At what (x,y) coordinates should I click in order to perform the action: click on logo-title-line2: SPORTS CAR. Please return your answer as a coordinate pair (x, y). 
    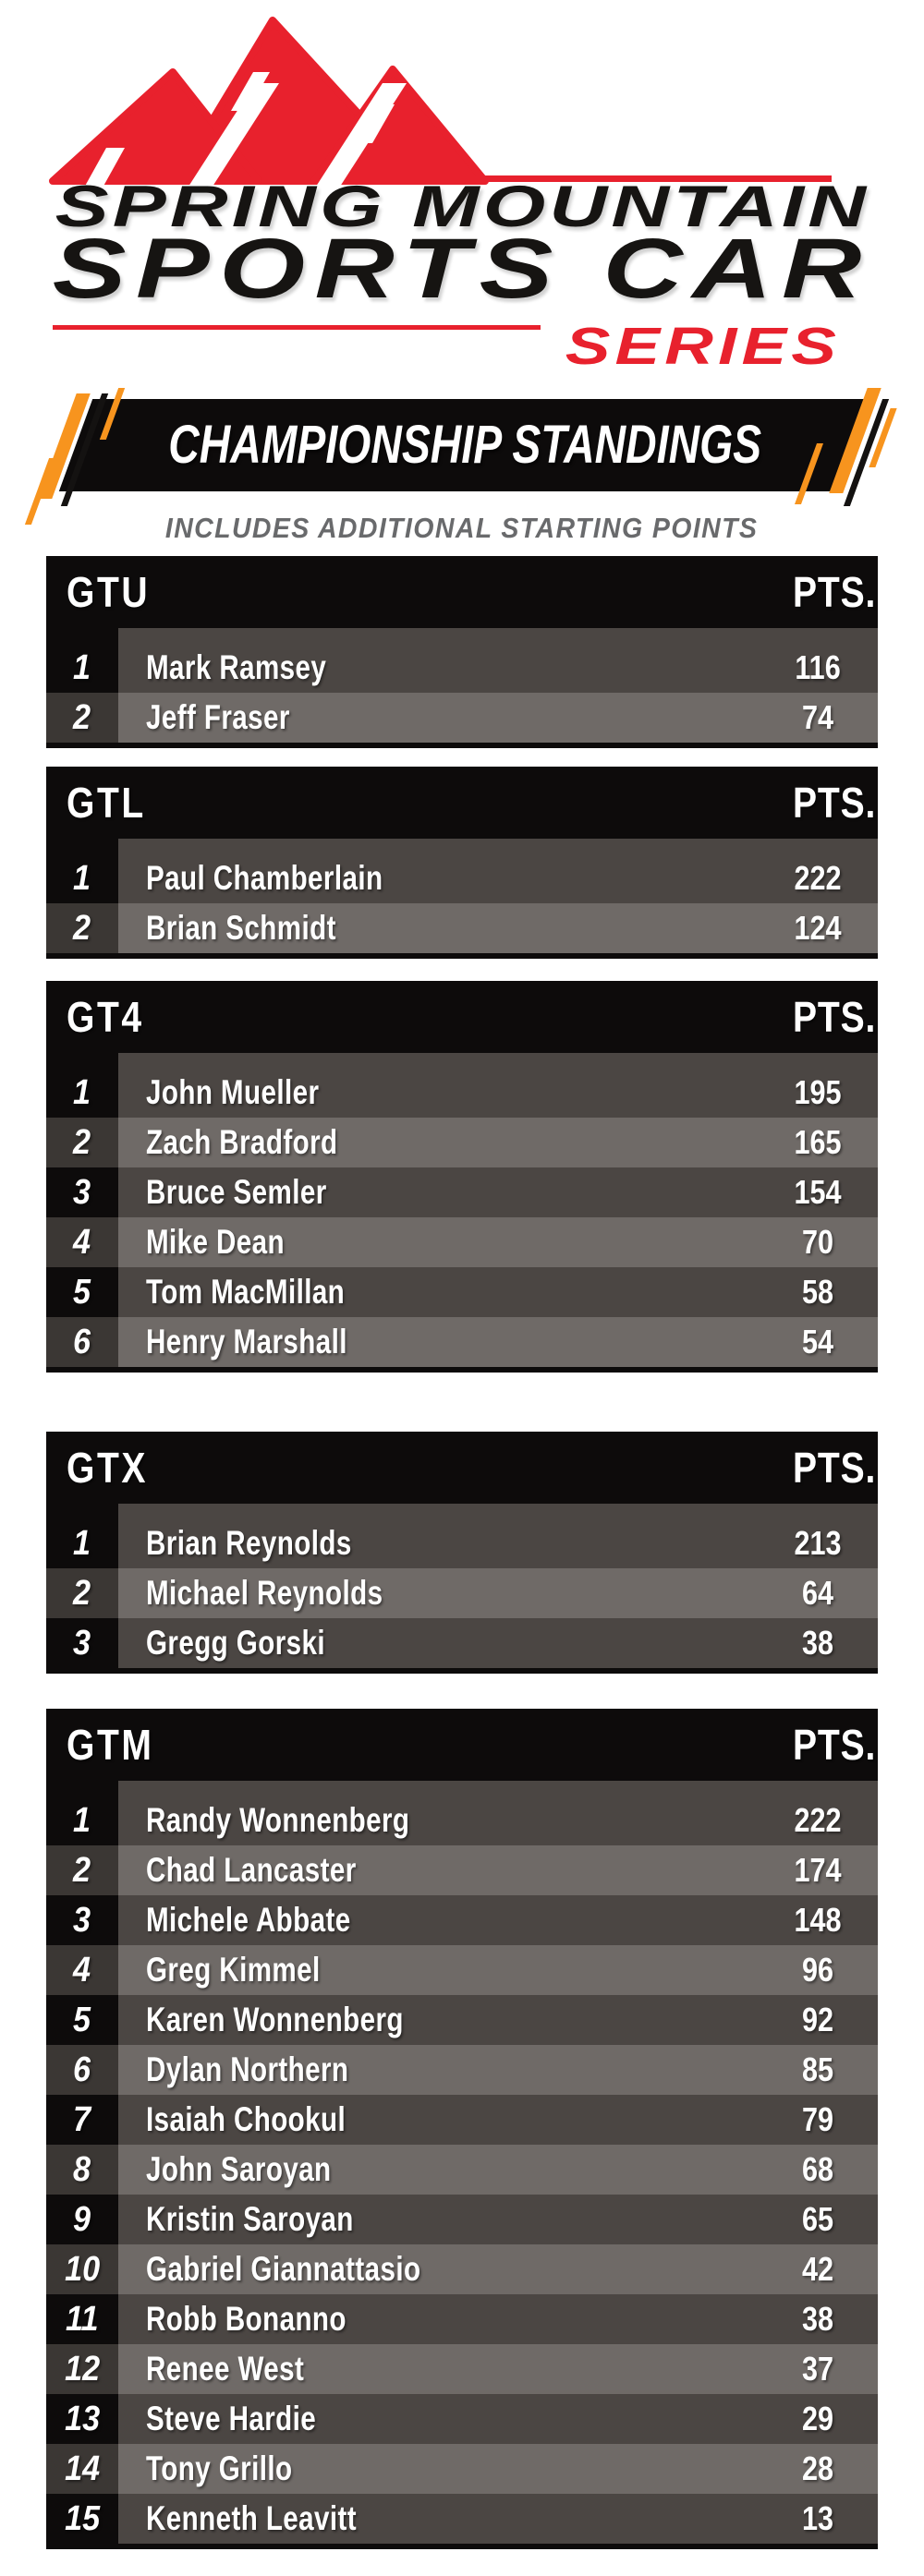
    Looking at the image, I should click on (462, 269).